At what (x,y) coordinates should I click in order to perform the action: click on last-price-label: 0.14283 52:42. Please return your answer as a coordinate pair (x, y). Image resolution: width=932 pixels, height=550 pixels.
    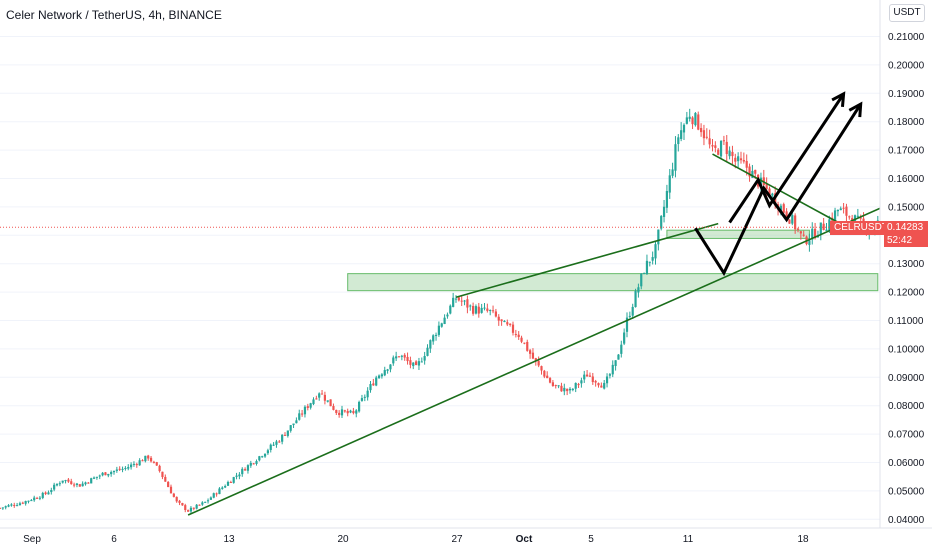
    Looking at the image, I should click on (906, 234).